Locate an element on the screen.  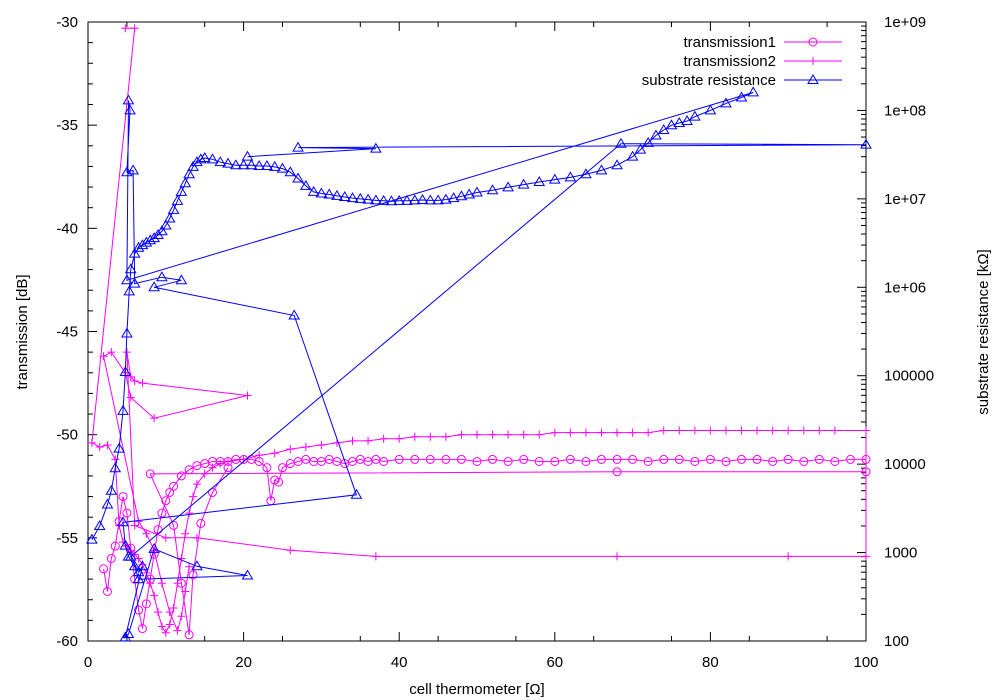
x-axis-title: cell thermometer [Ω] is located at coordinates (476, 689).